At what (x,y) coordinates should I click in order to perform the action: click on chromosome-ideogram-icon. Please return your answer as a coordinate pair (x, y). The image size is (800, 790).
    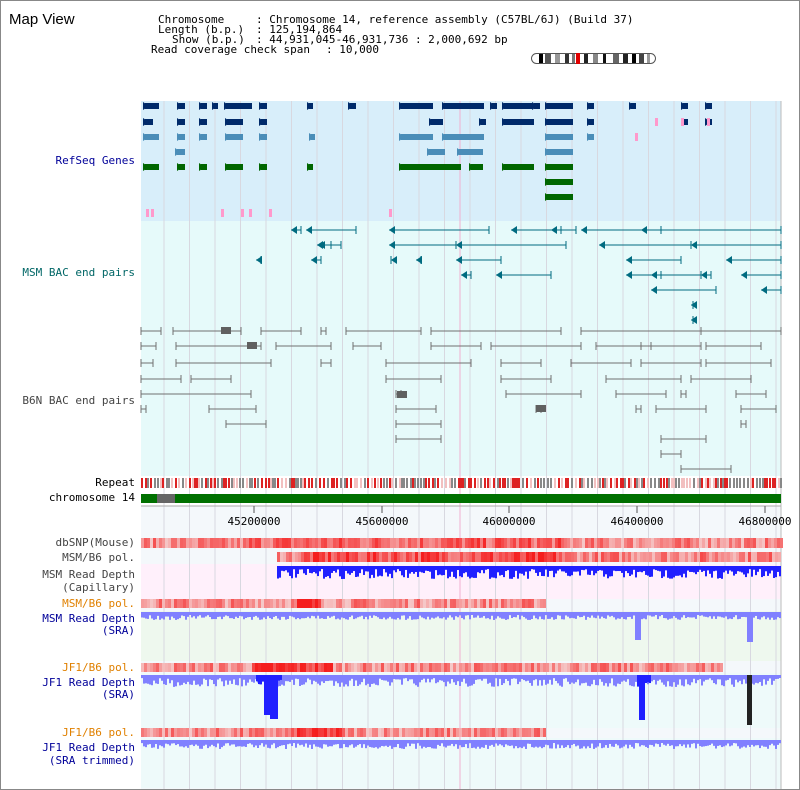
    Looking at the image, I should click on (593, 58).